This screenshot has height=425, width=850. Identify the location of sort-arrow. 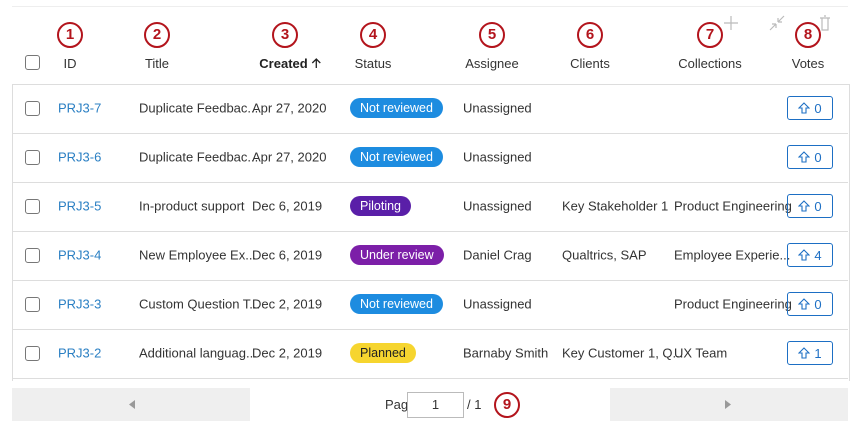
(317, 63).